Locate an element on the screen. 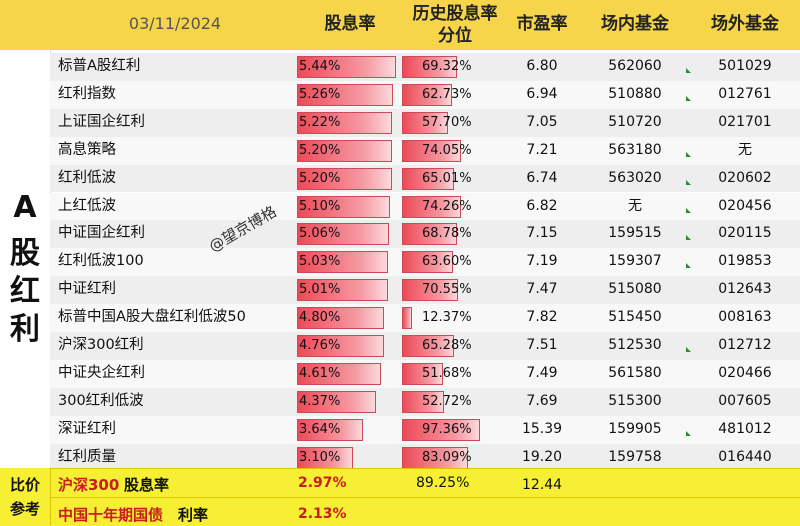 Image resolution: width=800 pixels, height=526 pixels. yield-cell: 3.64% is located at coordinates (347, 429).